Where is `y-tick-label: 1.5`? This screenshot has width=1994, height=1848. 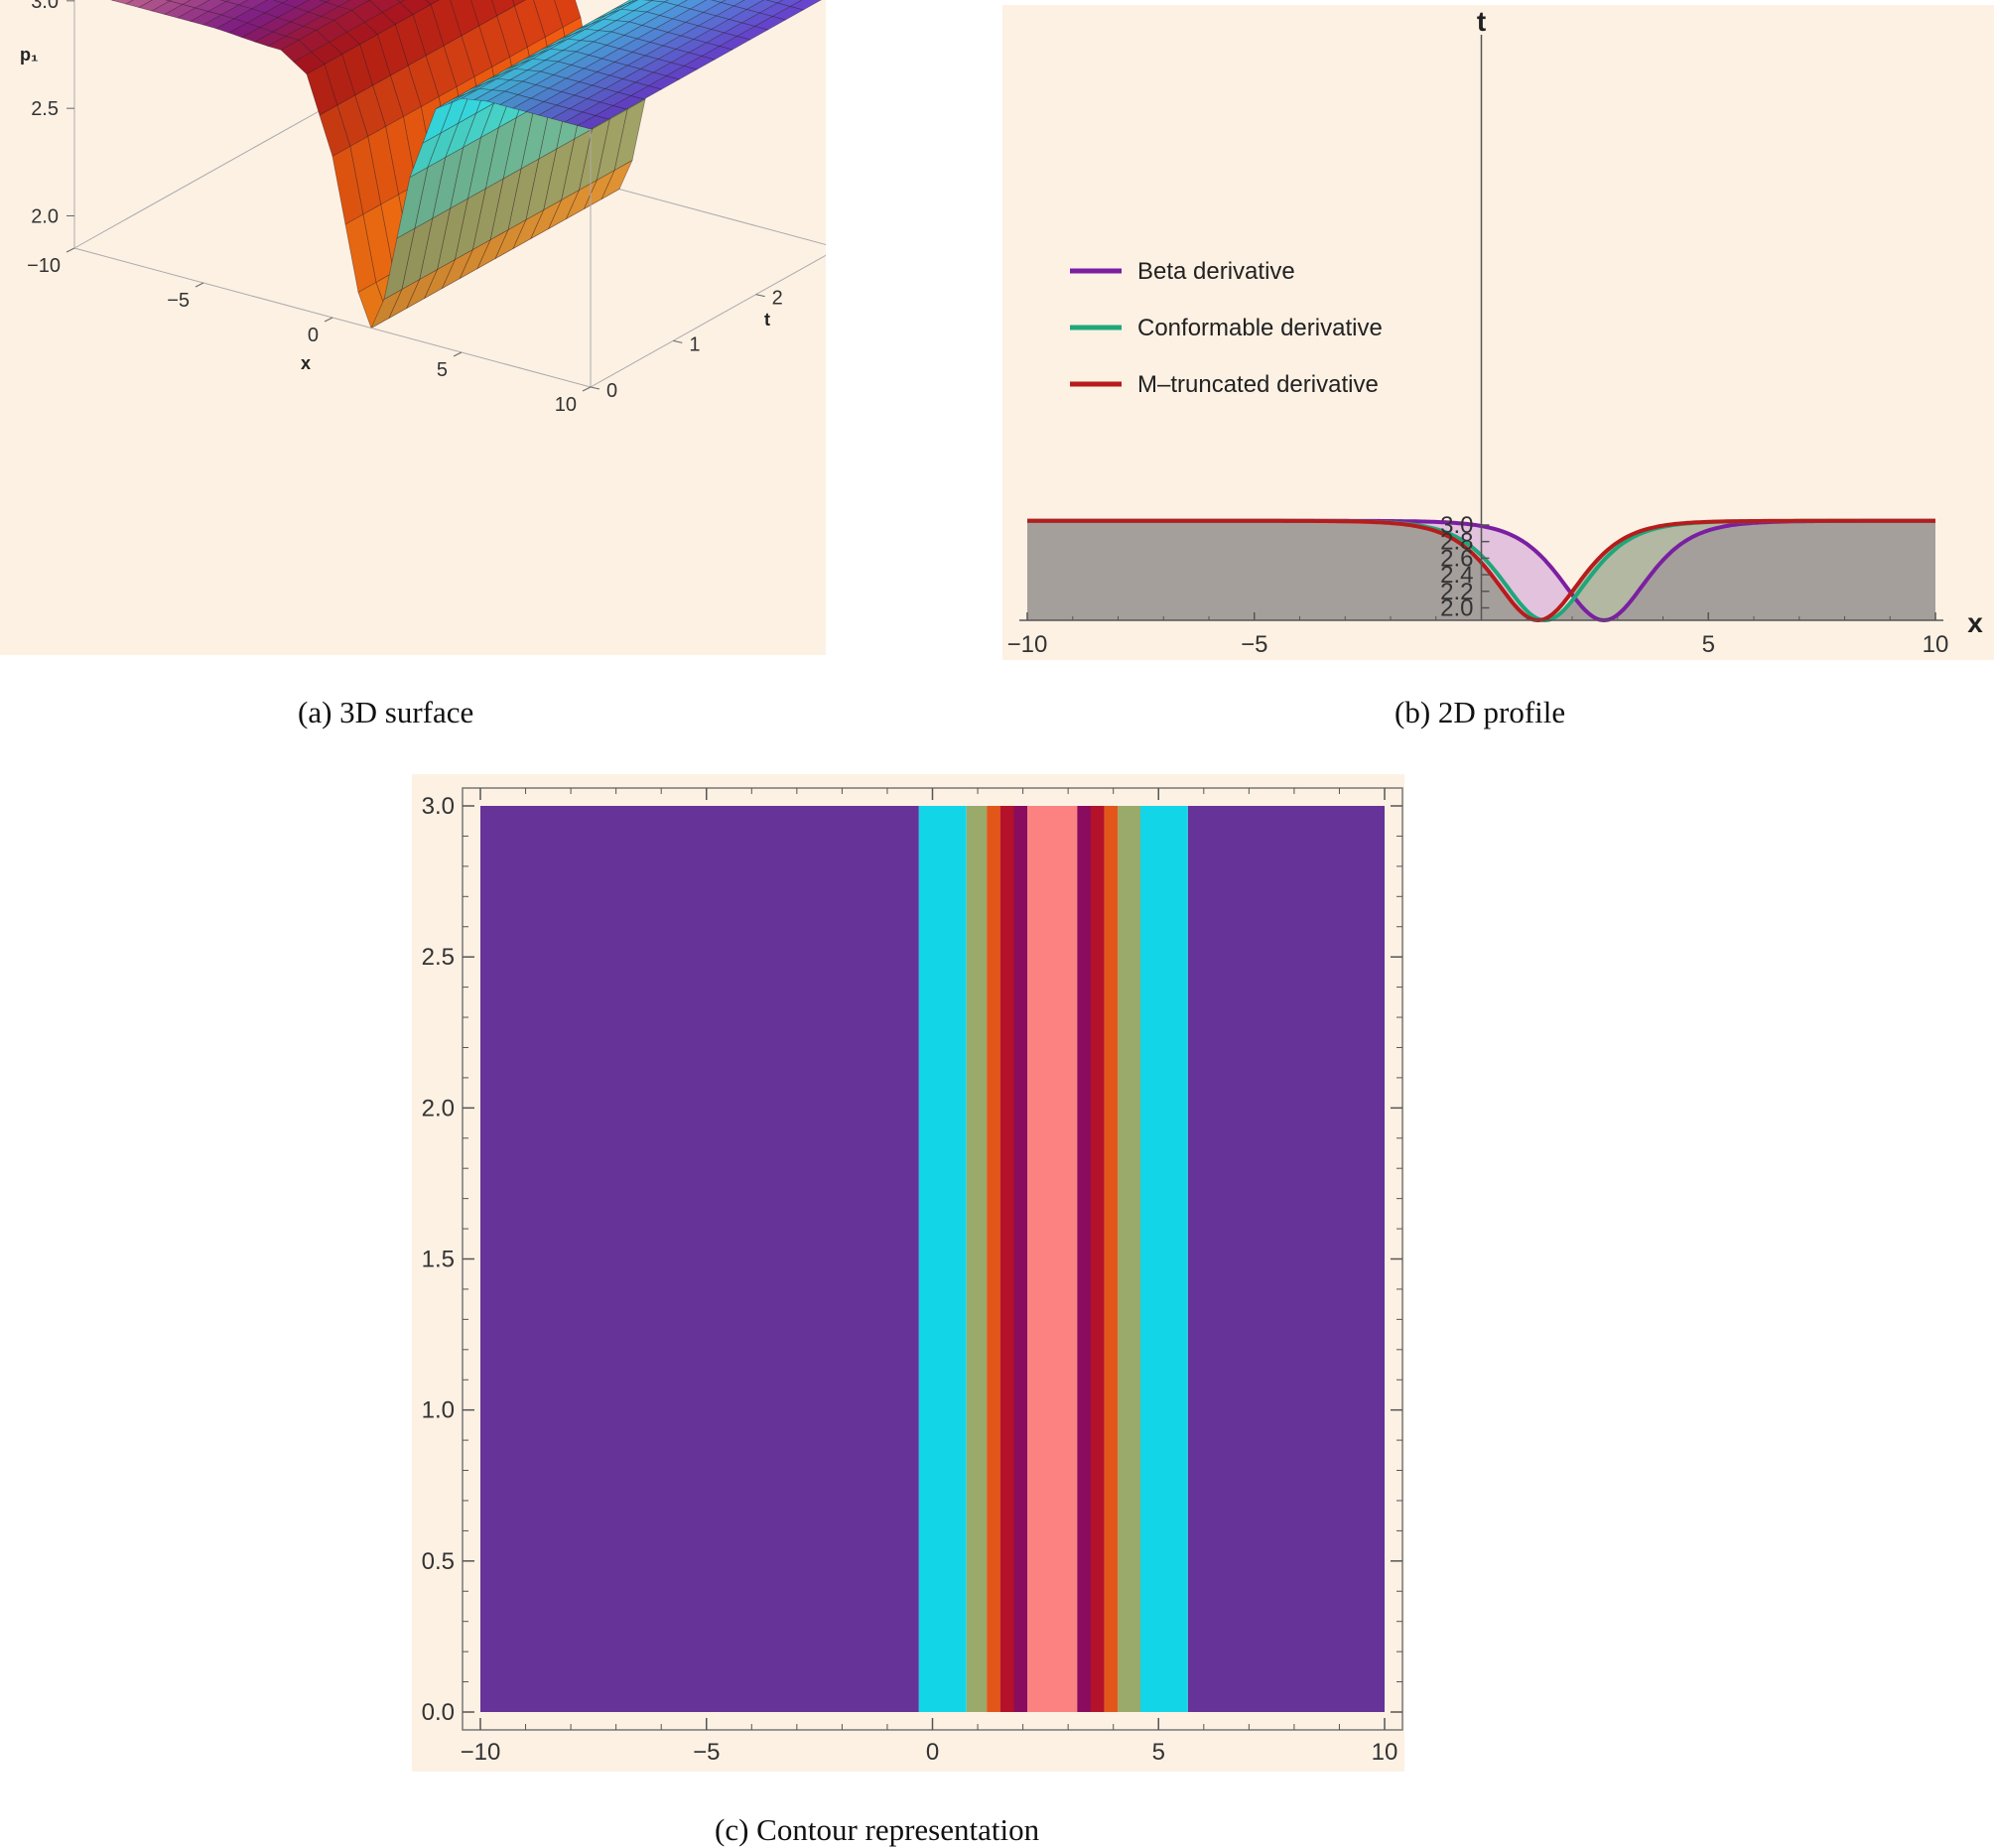
y-tick-label: 1.5 is located at coordinates (438, 1260).